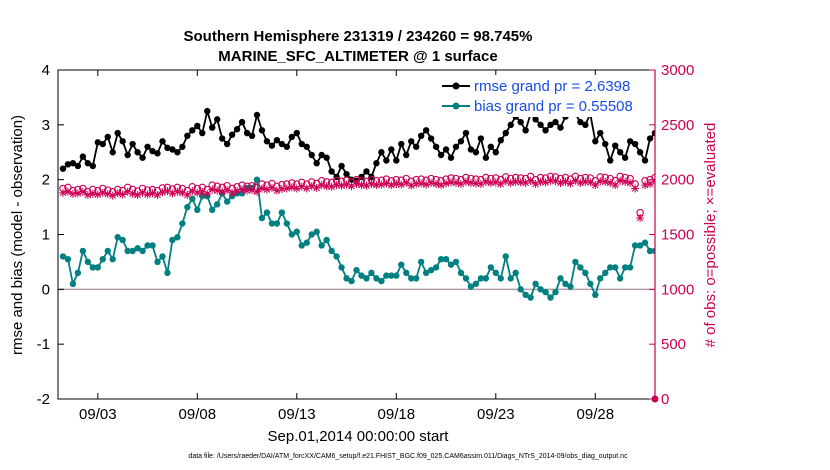 Image resolution: width=830 pixels, height=470 pixels. I want to click on x-axis-label: Sep.01,2014 00:00:00 start, so click(359, 436).